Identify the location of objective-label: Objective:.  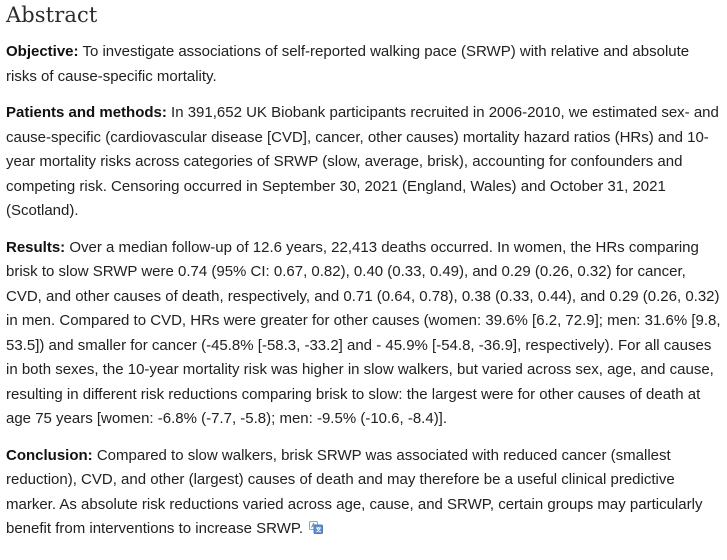
(42, 51).